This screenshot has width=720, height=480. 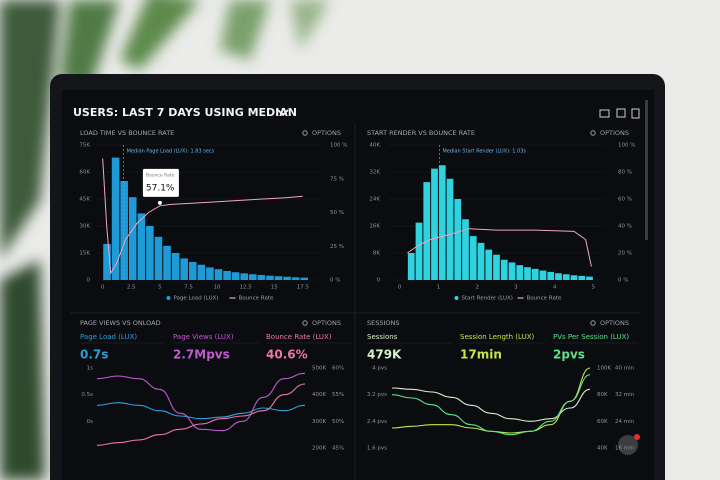 I want to click on x-tick-label: 15, so click(x=274, y=288).